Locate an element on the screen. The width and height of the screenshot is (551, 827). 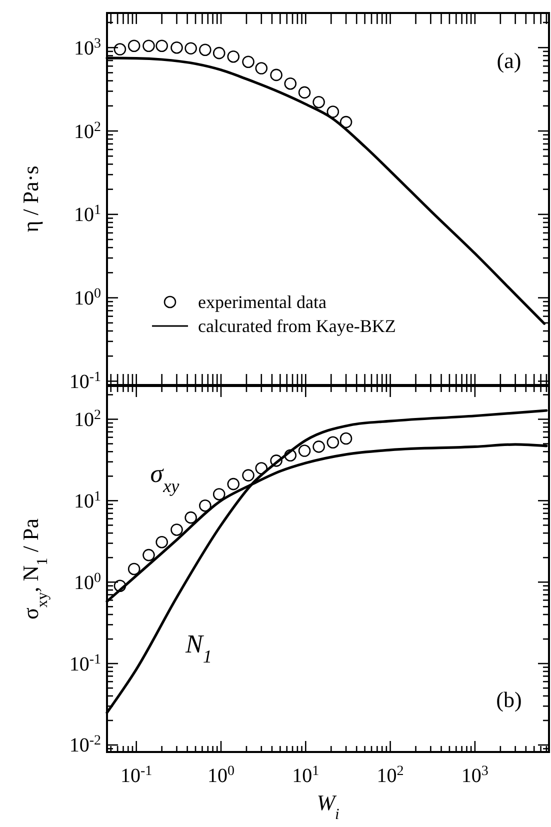
y-tick-label: 10$^{3}$ is located at coordinates (87, 48).